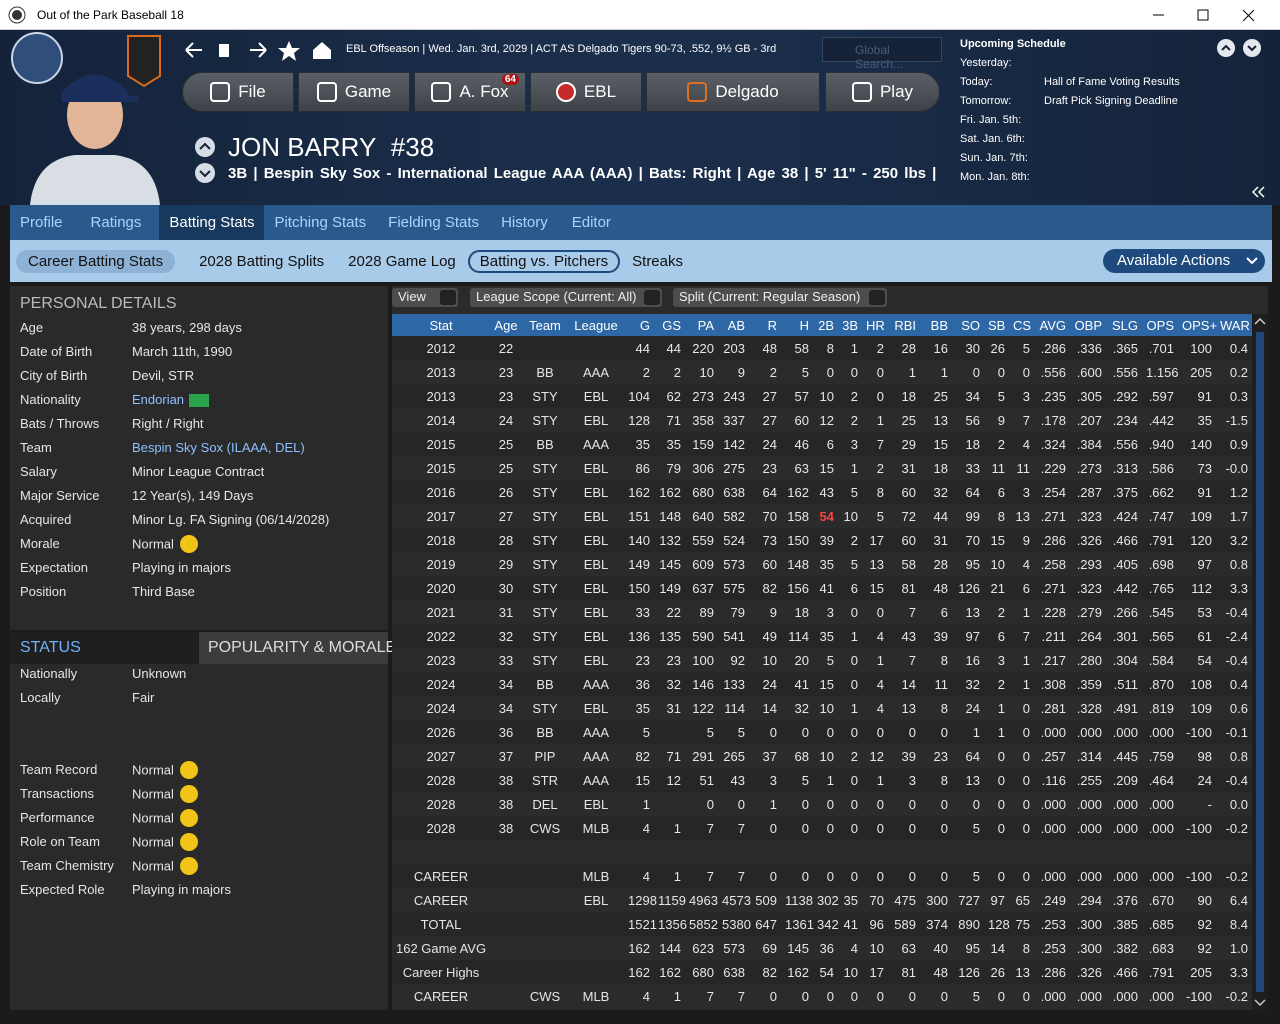  Describe the element at coordinates (1244, 118) in the screenshot. I see `schedule-controls` at that location.